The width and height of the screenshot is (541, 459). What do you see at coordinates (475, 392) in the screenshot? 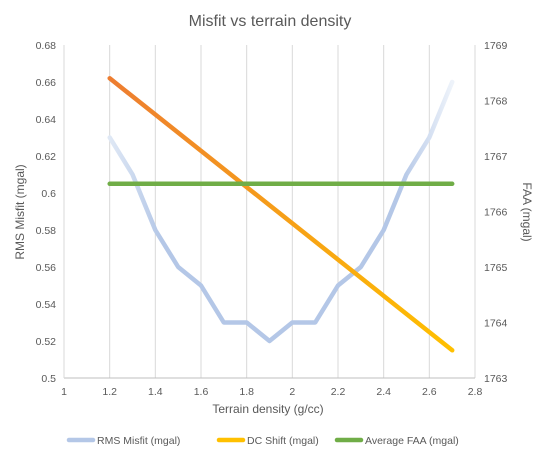
I see `x-tick-label: 2.8` at bounding box center [475, 392].